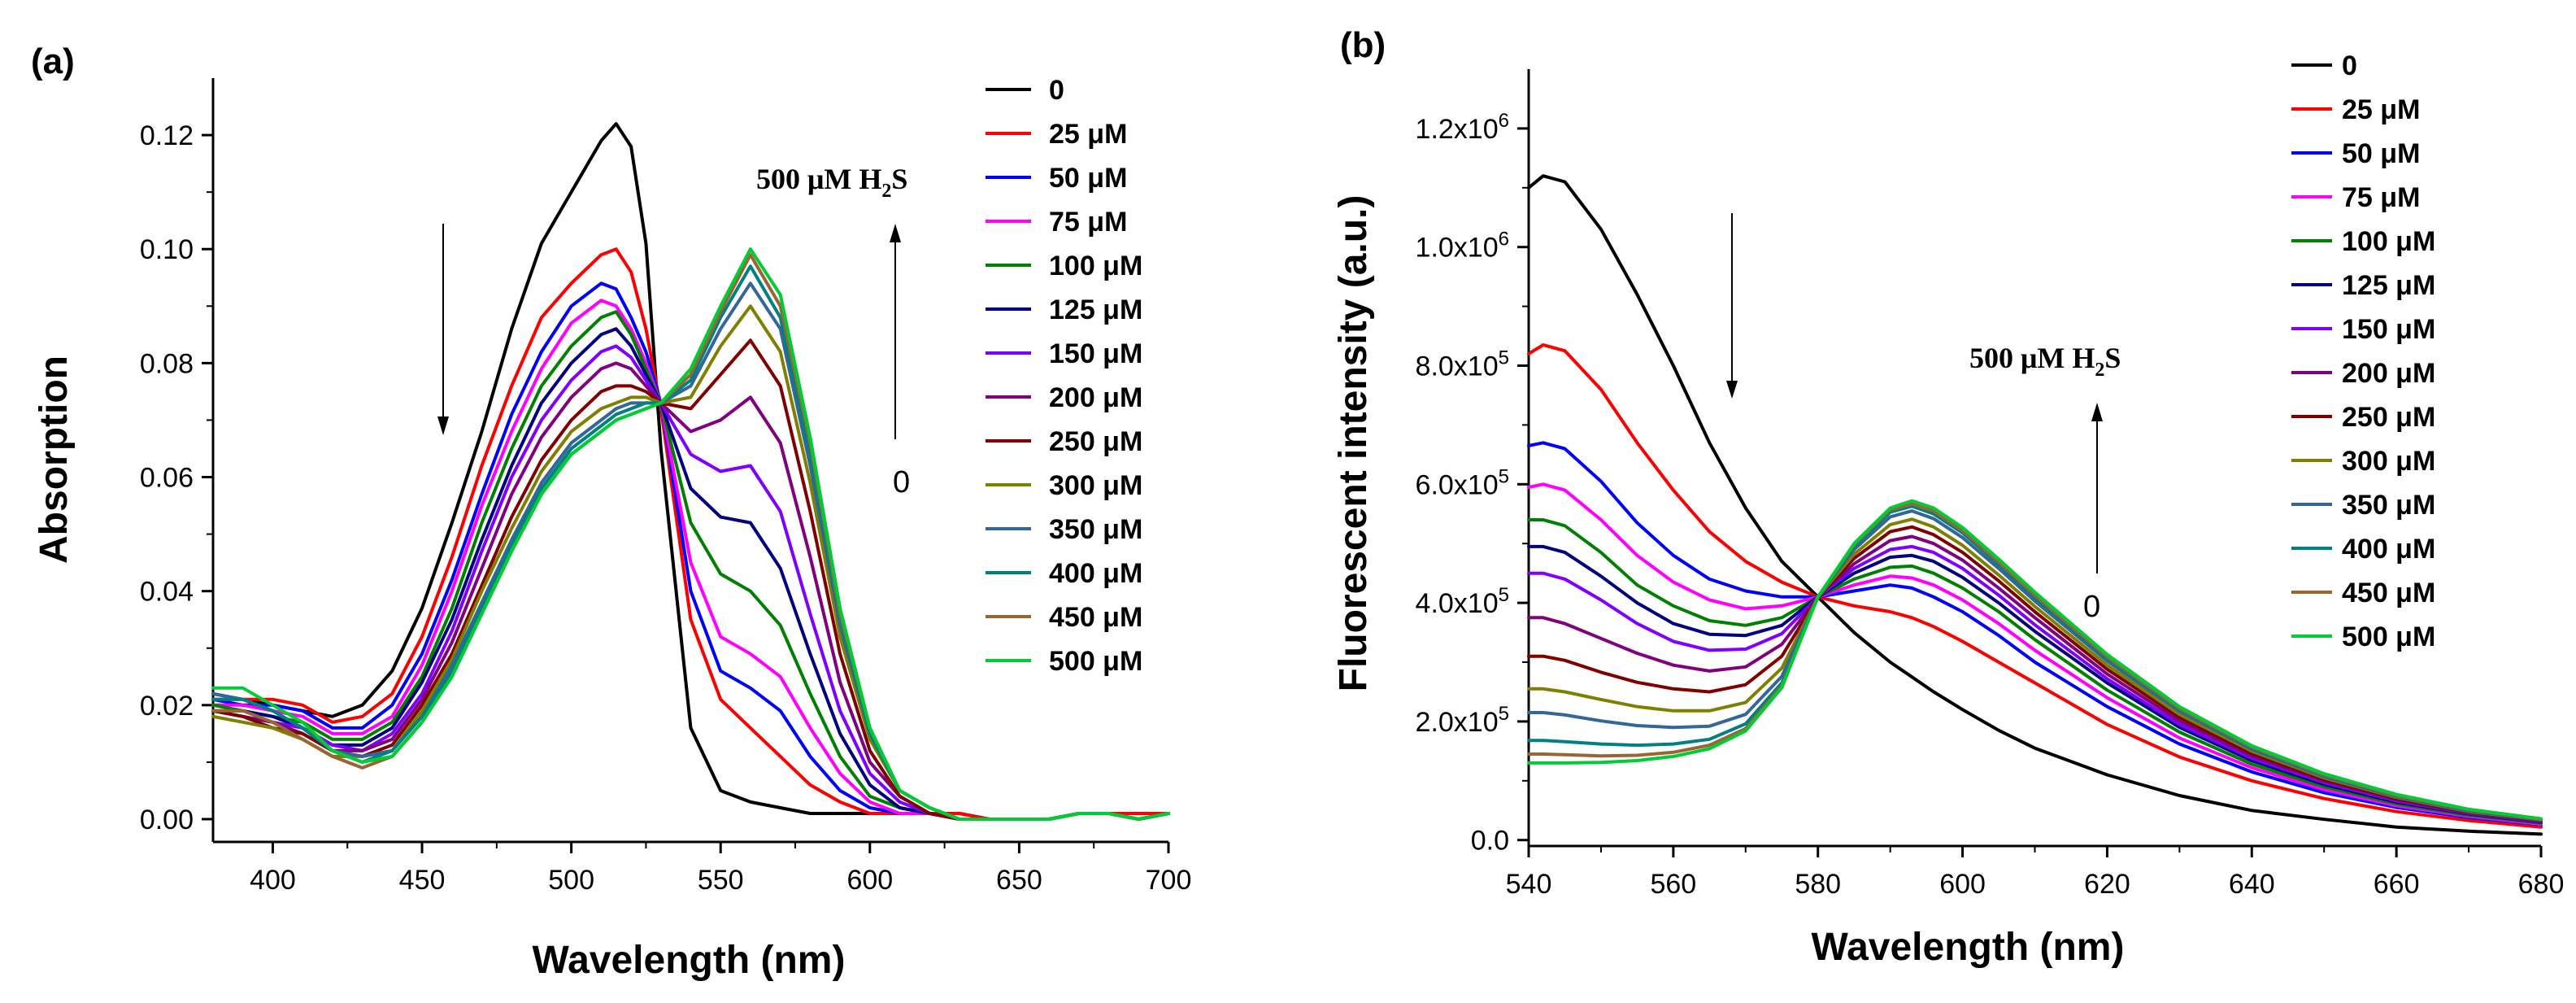  What do you see at coordinates (1088, 223) in the screenshot?
I see `panel-a-legend-label-75: 75 μM` at bounding box center [1088, 223].